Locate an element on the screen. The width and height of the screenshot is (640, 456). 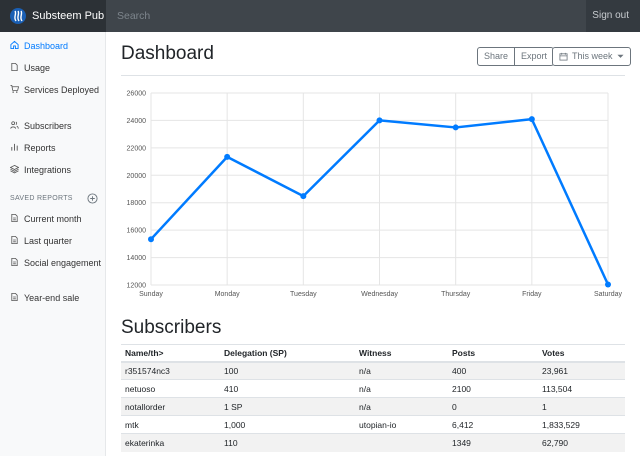
y-tick-label: 26000 is located at coordinates (137, 94).